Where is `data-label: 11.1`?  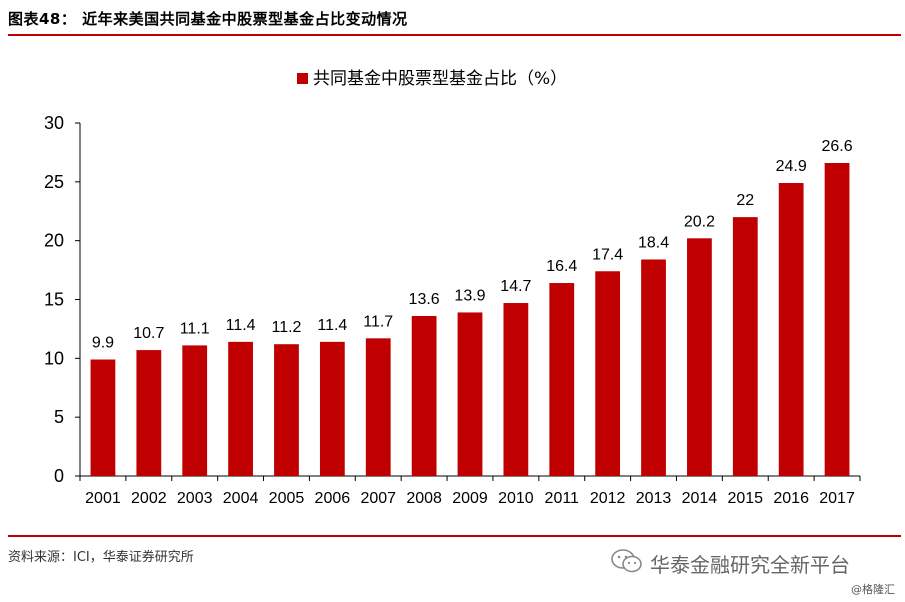
data-label: 11.1 is located at coordinates (195, 328).